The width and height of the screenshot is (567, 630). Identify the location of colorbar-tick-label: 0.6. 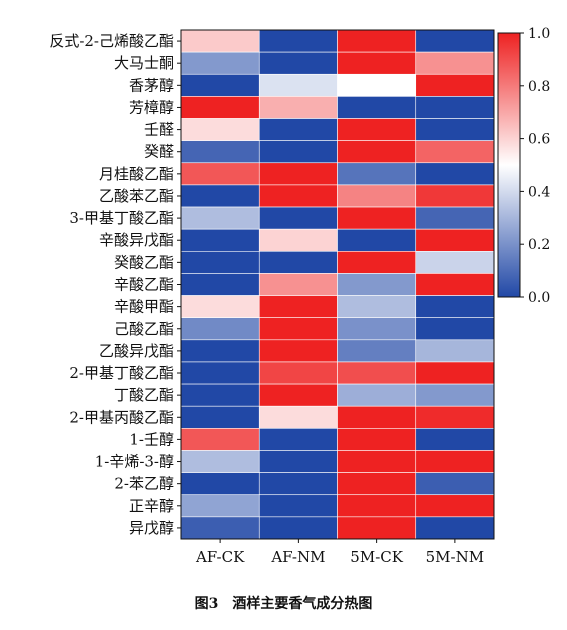
(539, 140).